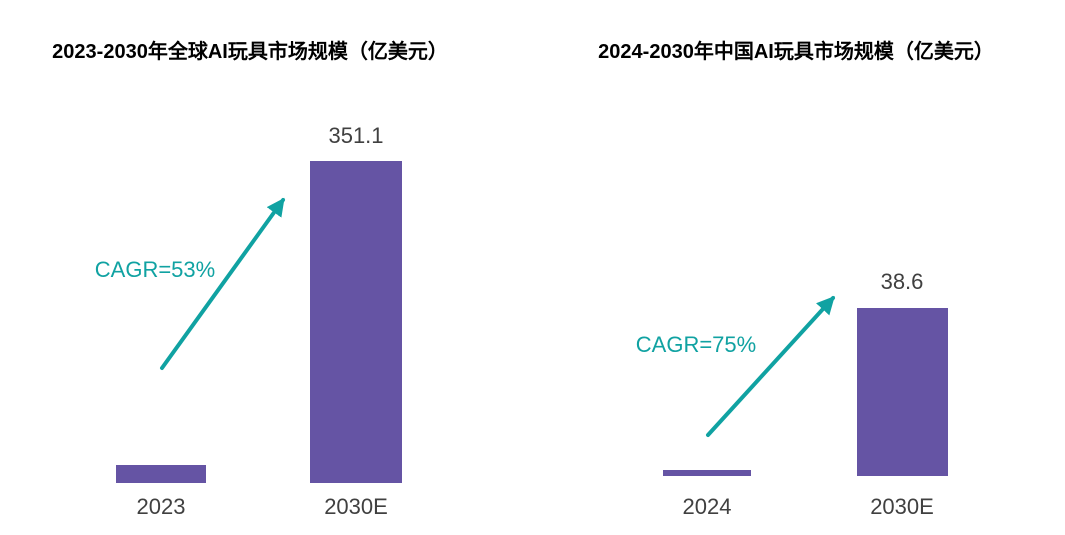 The height and width of the screenshot is (535, 1065). Describe the element at coordinates (356, 506) in the screenshot. I see `x-axis-label-2030e-global: 2030E` at that location.